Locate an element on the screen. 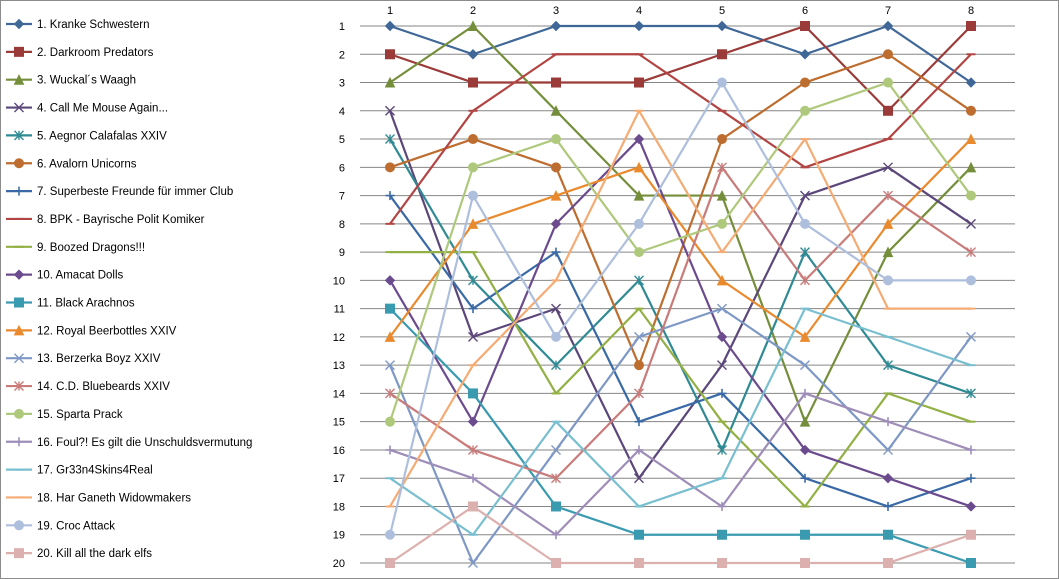 The height and width of the screenshot is (579, 1059). x-tick-label: 7 is located at coordinates (888, 11).